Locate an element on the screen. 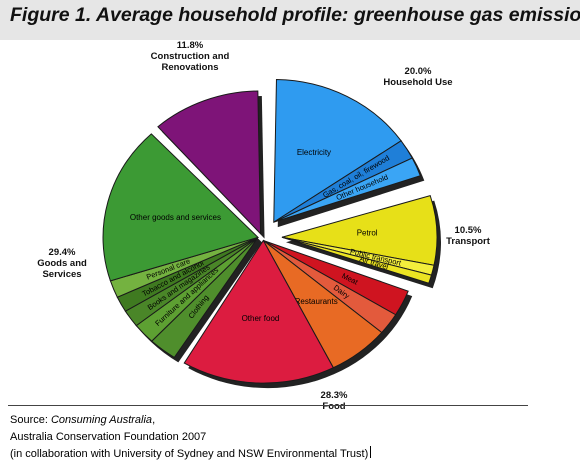  group-label-food-name: Food is located at coordinates (333, 406).